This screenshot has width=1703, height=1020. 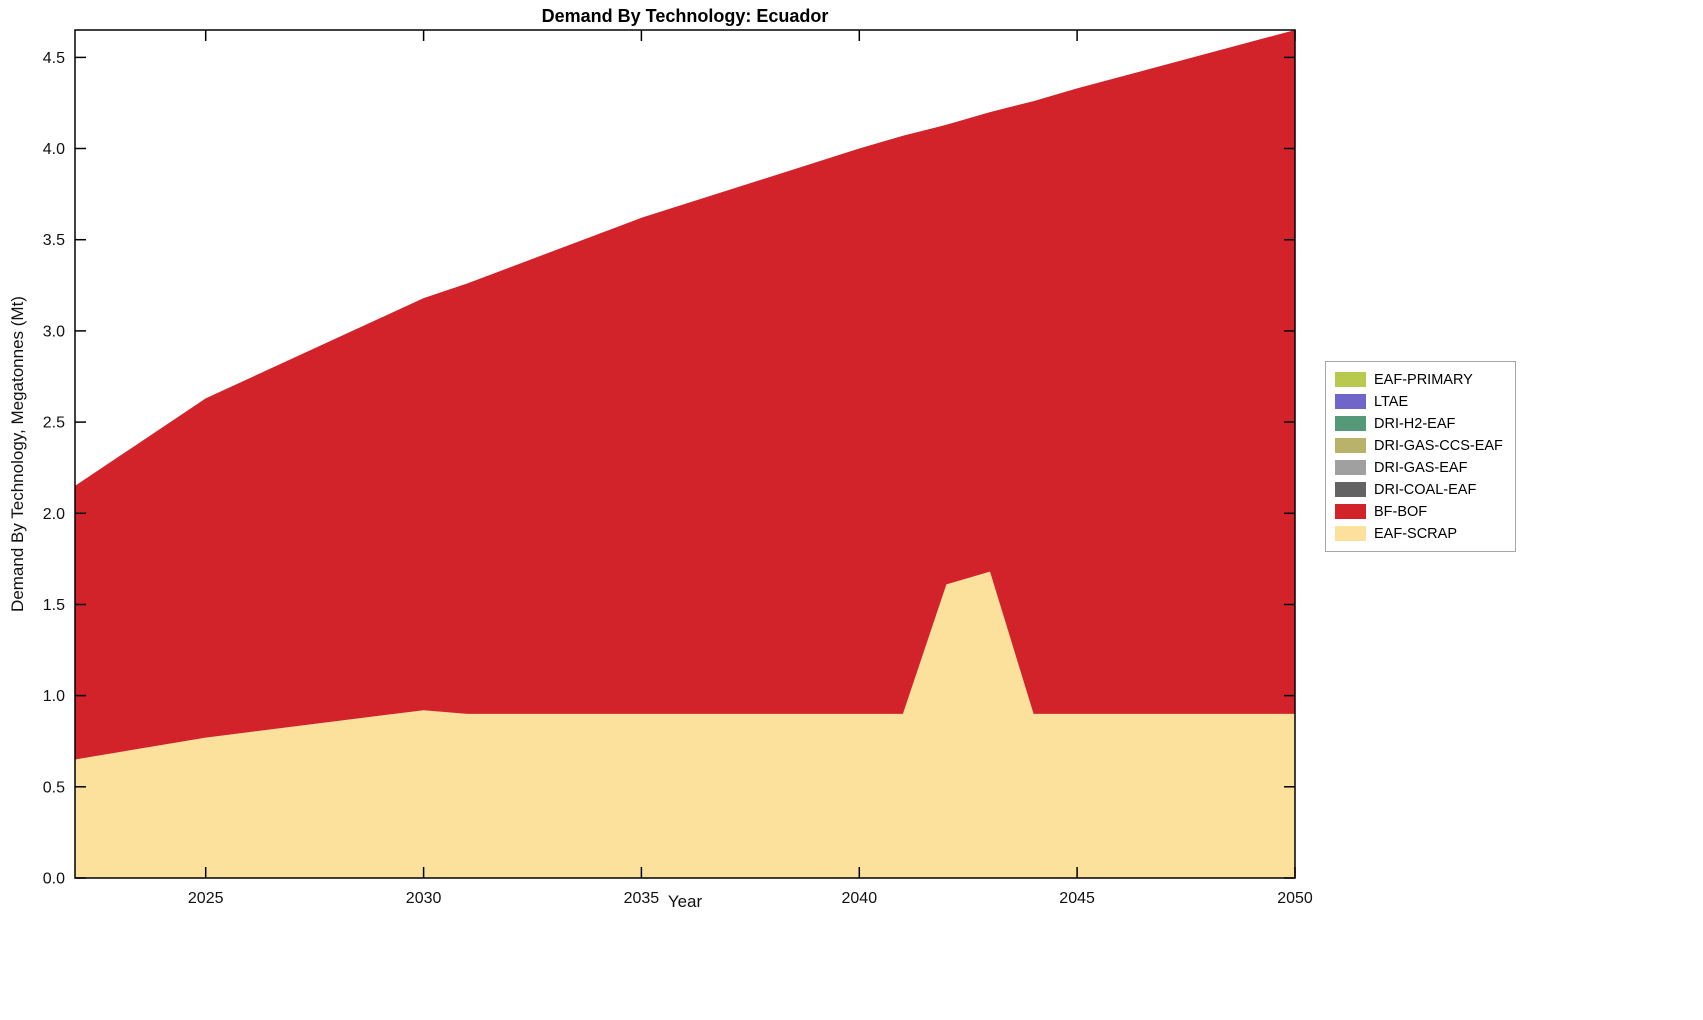 I want to click on x-axis-label: Year, so click(x=685, y=901).